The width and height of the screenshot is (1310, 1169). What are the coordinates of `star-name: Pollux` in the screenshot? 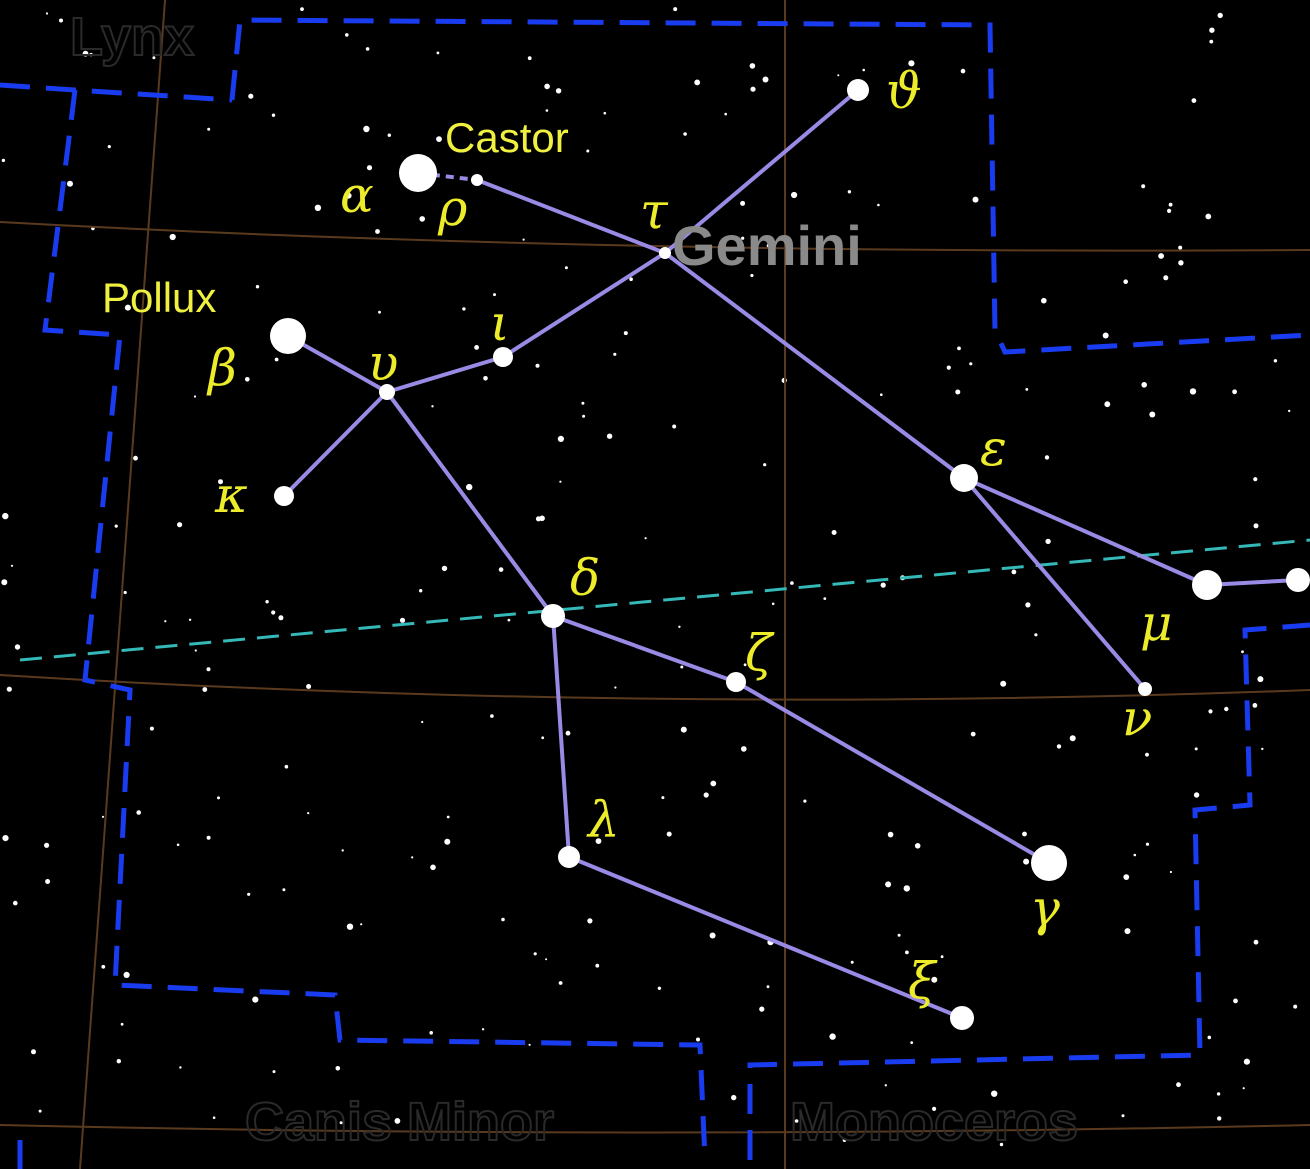 It's located at (159, 297).